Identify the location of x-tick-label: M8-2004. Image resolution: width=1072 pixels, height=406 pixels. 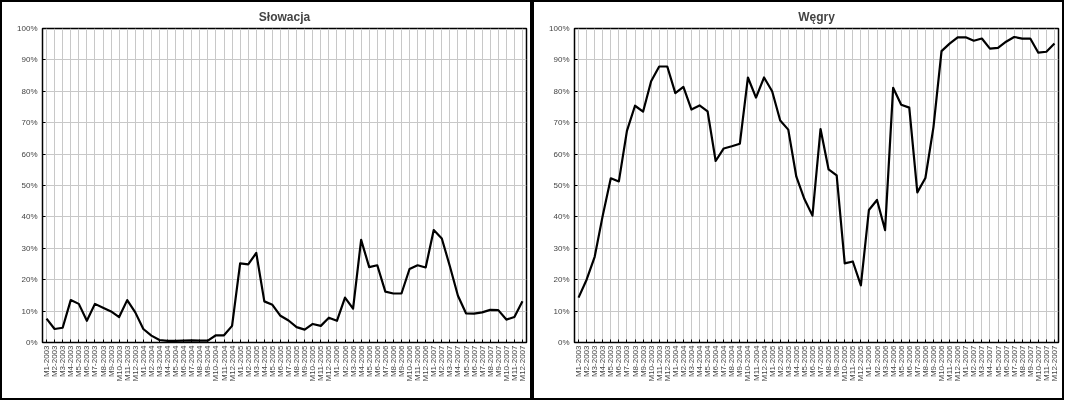
(732, 361).